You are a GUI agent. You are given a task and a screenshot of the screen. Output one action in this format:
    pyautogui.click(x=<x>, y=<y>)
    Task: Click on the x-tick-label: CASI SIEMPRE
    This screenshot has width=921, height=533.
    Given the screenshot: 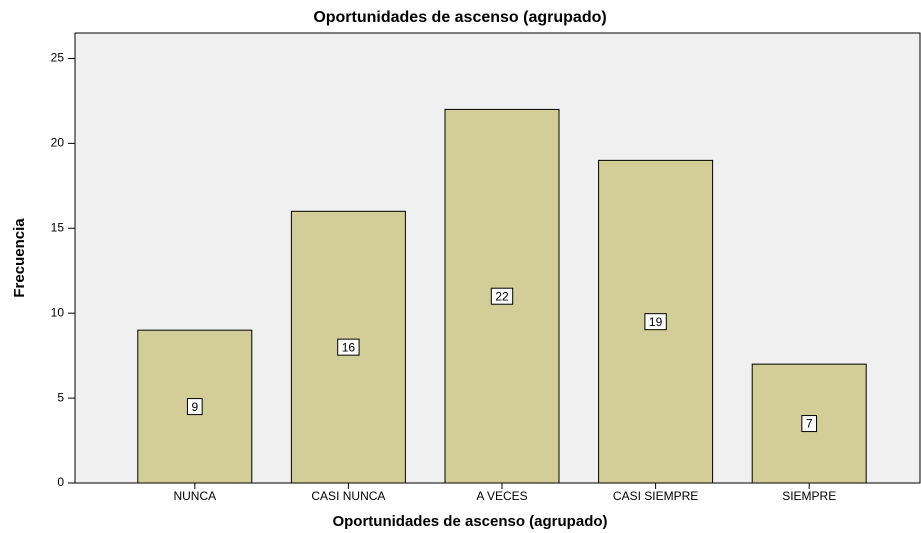 What is the action you would take?
    pyautogui.click(x=655, y=496)
    